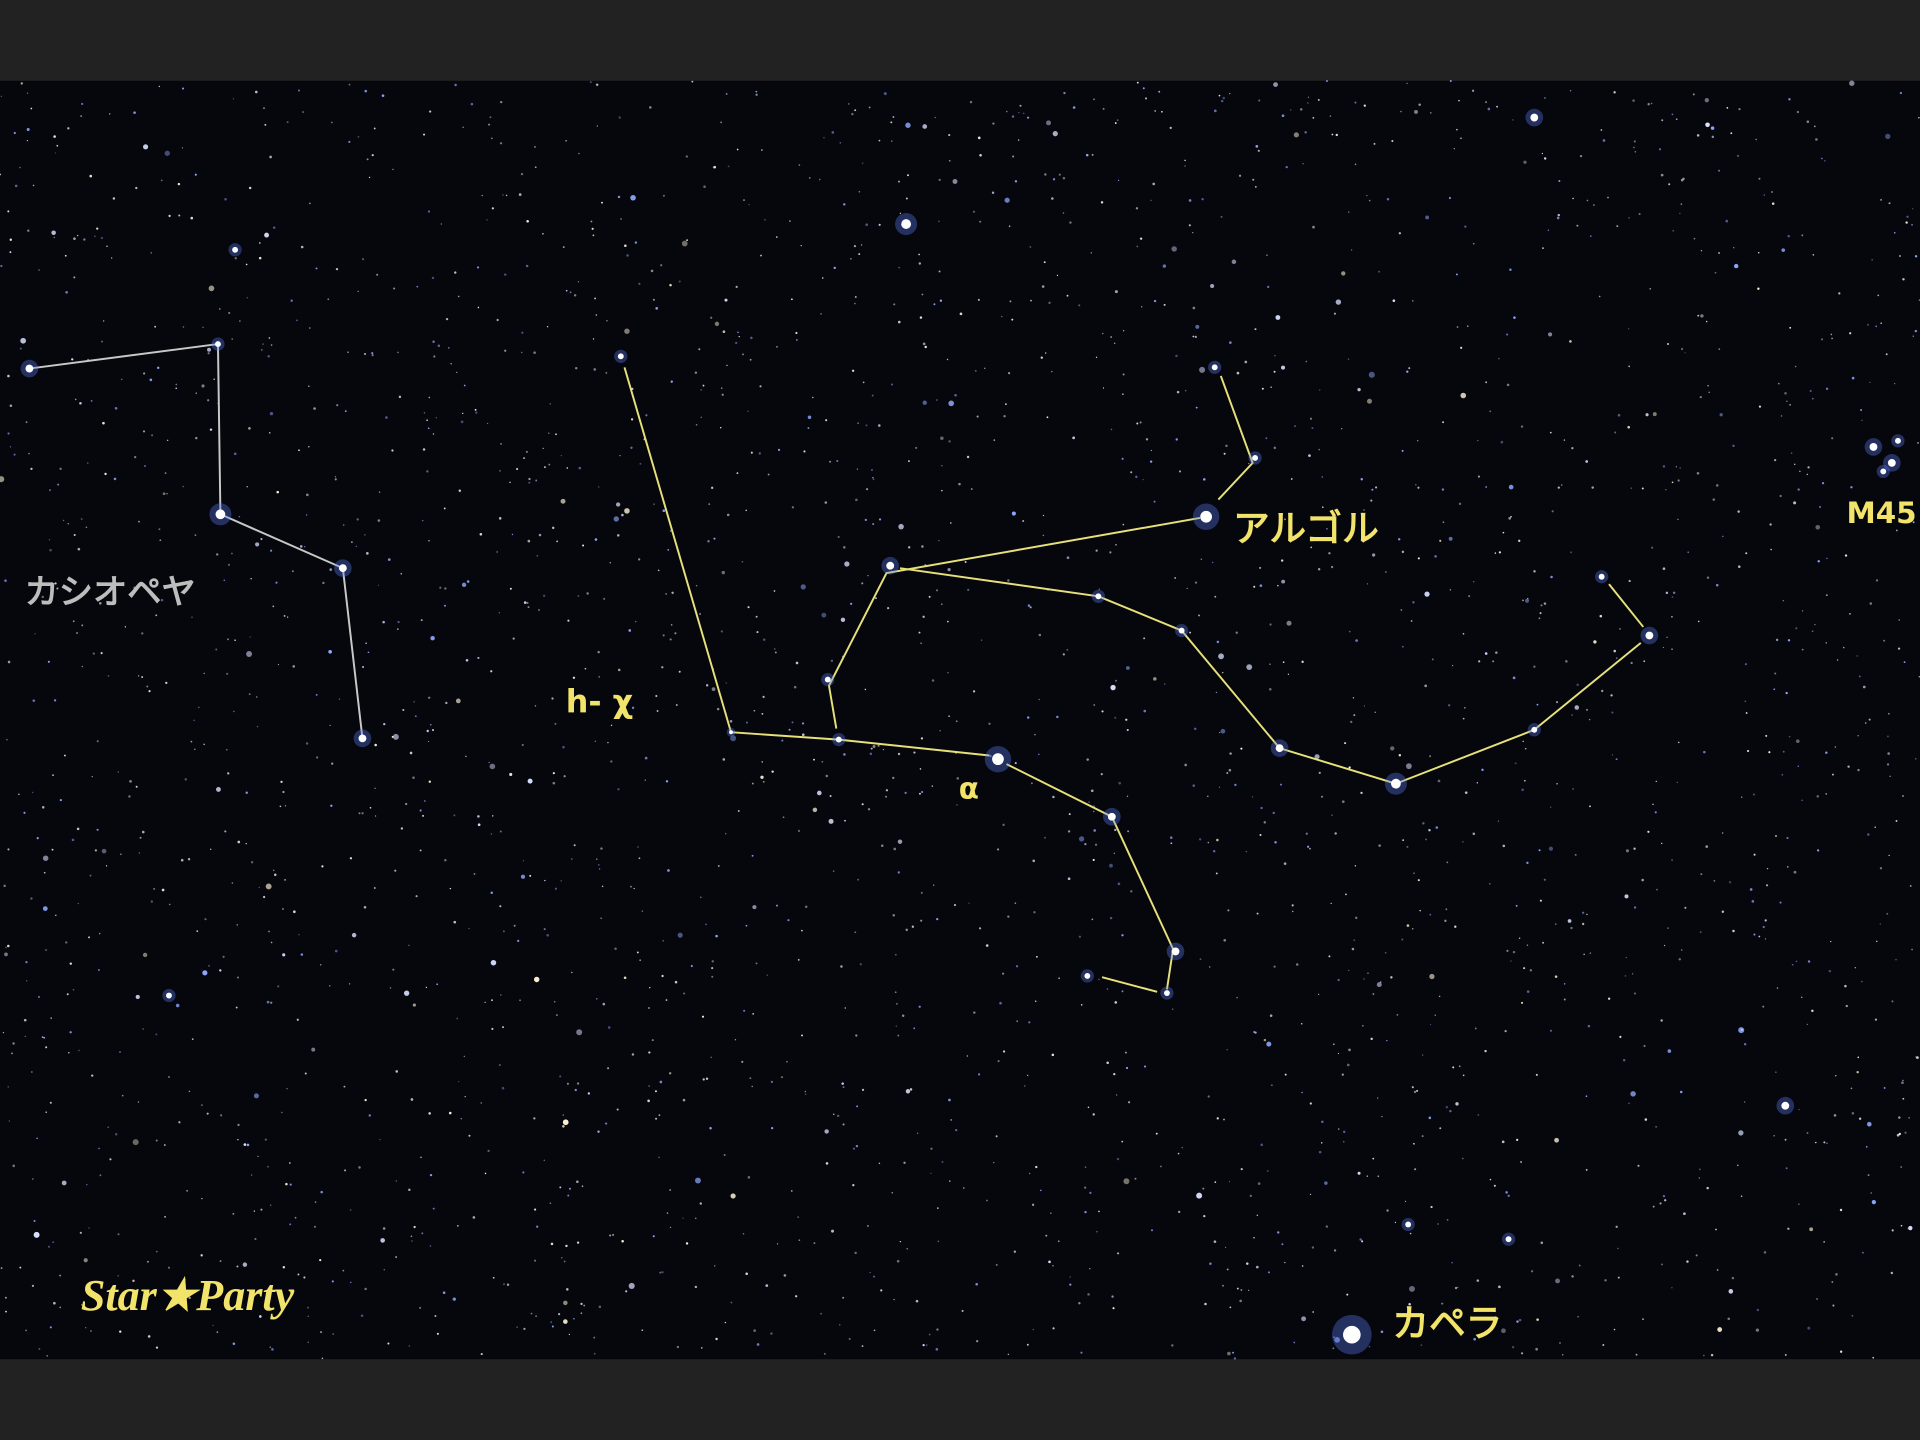 This screenshot has height=1440, width=1920. What do you see at coordinates (188, 1295) in the screenshot?
I see `logo: Star★Party` at bounding box center [188, 1295].